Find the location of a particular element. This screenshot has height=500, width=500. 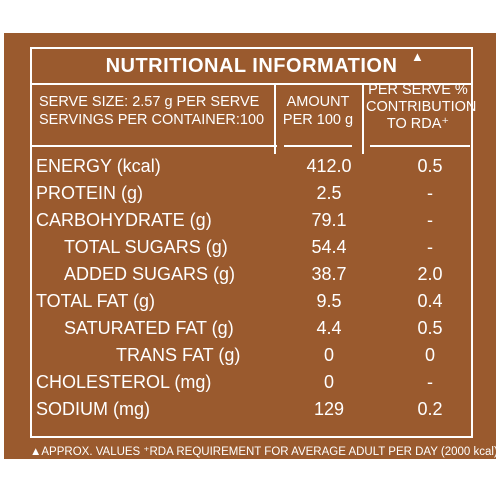

header-divider-right is located at coordinates (420, 146).